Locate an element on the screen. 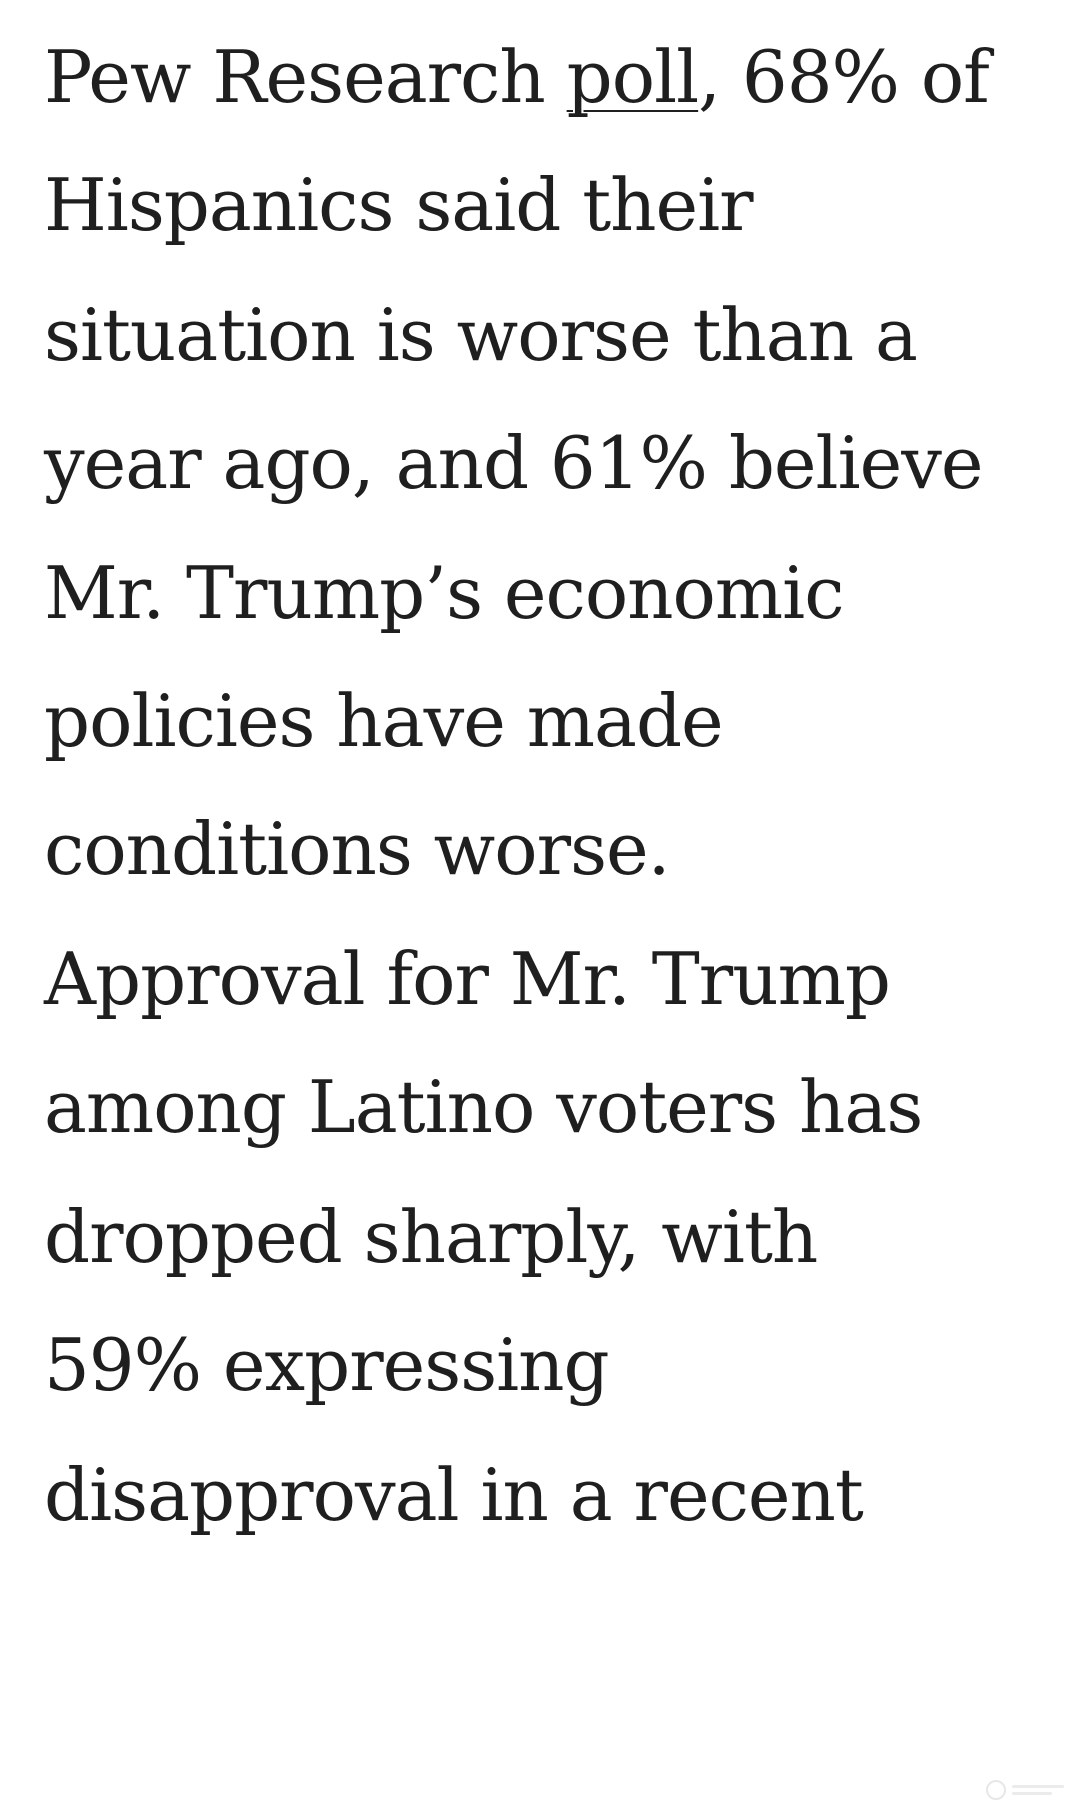  watermark-bars is located at coordinates (1038, 1790).